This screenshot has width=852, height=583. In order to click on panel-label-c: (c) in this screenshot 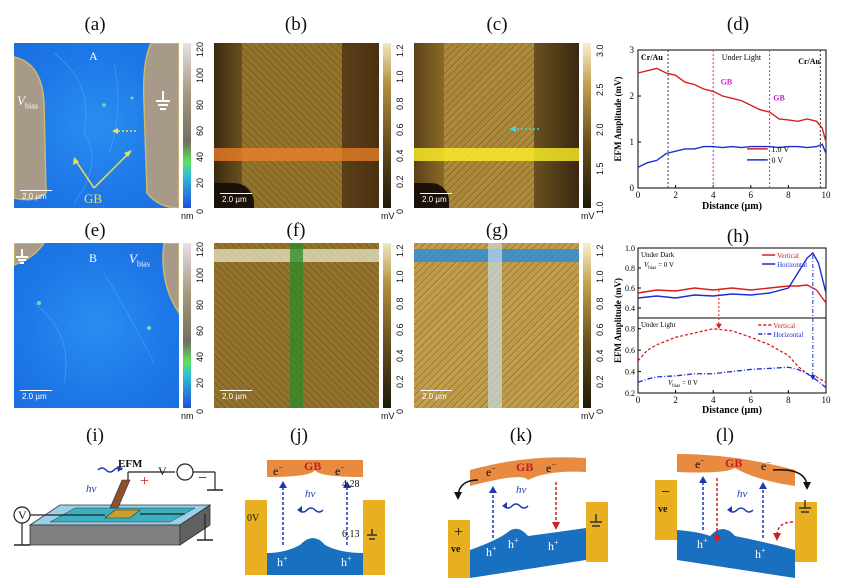, I will do `click(497, 24)`.